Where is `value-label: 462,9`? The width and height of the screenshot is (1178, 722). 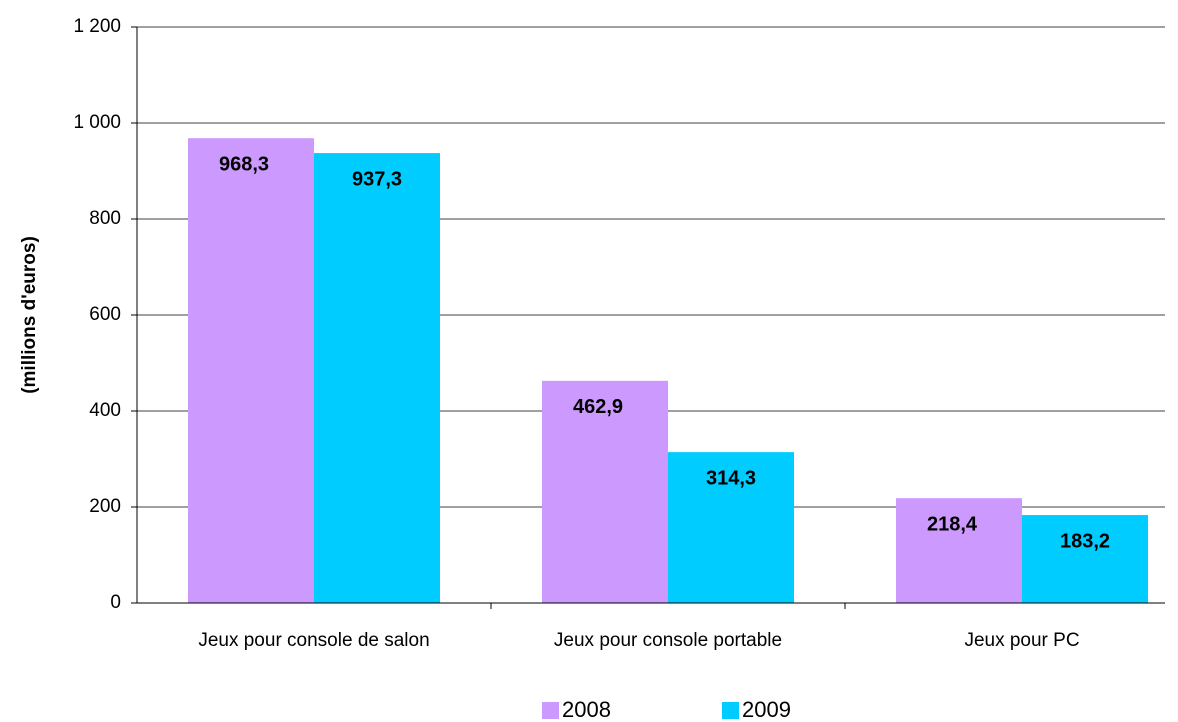
value-label: 462,9 is located at coordinates (598, 407).